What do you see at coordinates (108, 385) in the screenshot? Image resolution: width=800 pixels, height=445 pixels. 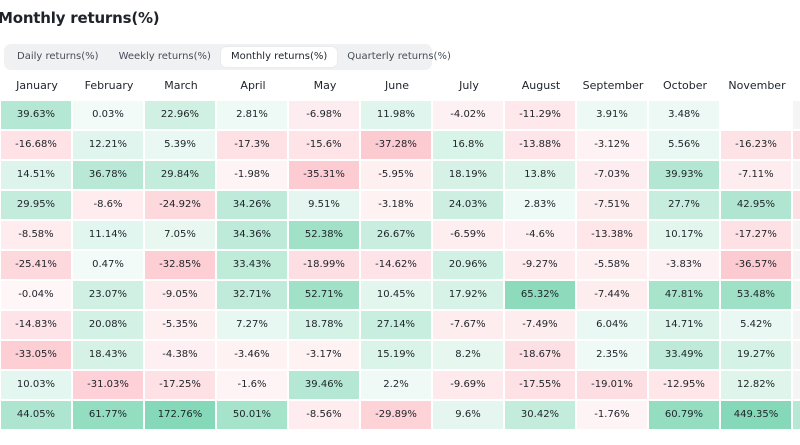 I see `return-cell: -31.03%` at bounding box center [108, 385].